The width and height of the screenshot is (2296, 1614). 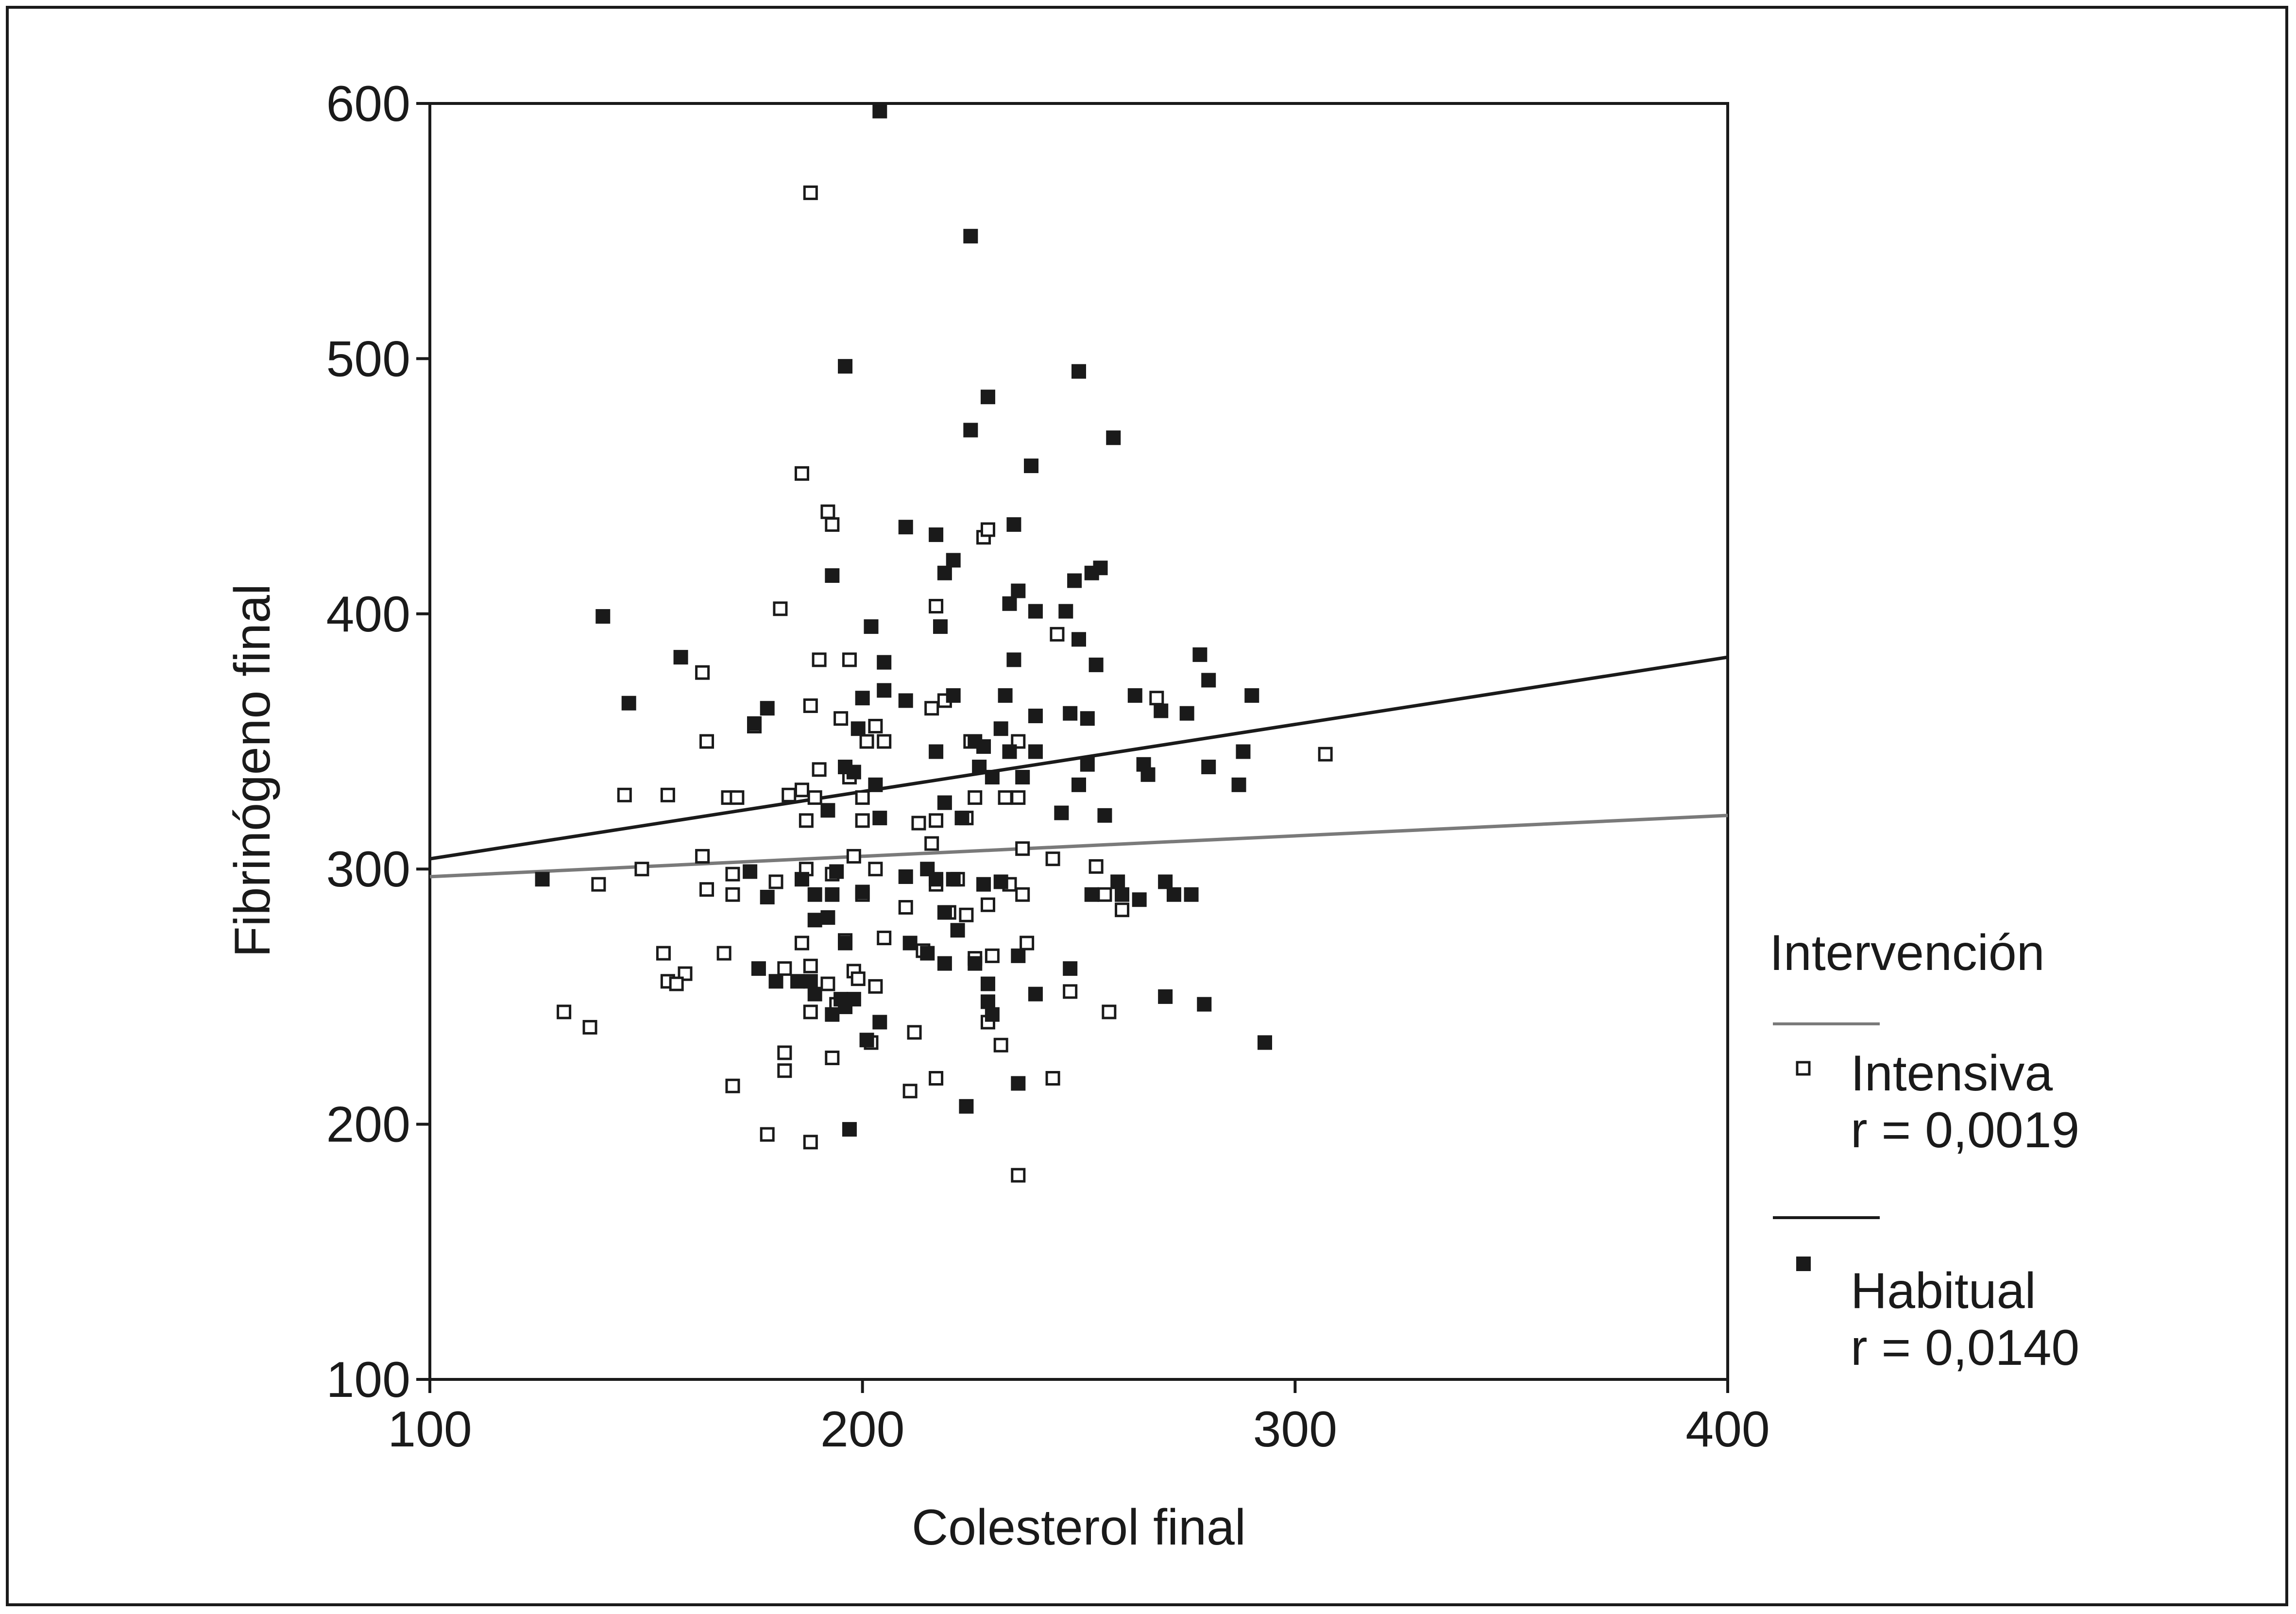 I want to click on legend-marker-intensiva, so click(x=1803, y=1069).